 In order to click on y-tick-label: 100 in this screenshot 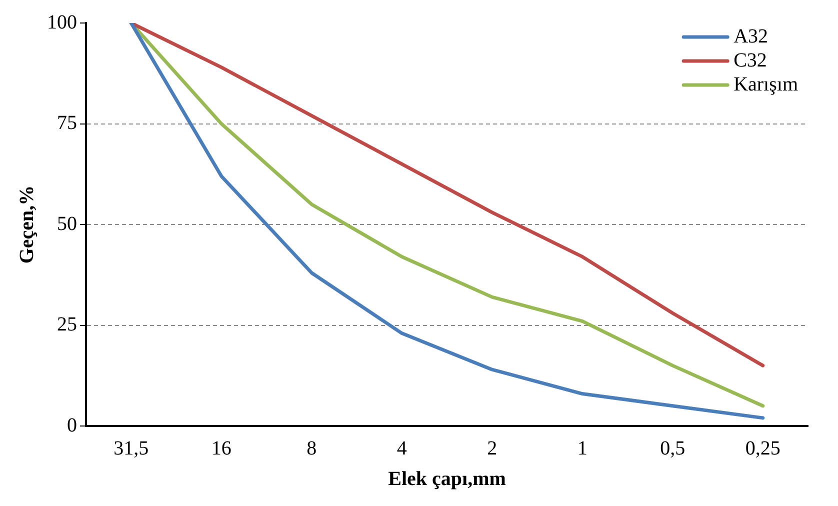, I will do `click(62, 22)`.